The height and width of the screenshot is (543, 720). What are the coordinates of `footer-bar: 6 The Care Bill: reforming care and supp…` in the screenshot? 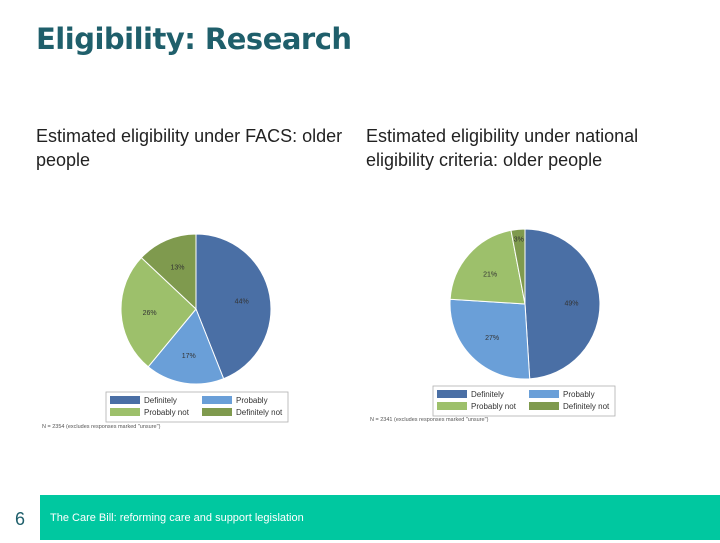 It's located at (360, 517).